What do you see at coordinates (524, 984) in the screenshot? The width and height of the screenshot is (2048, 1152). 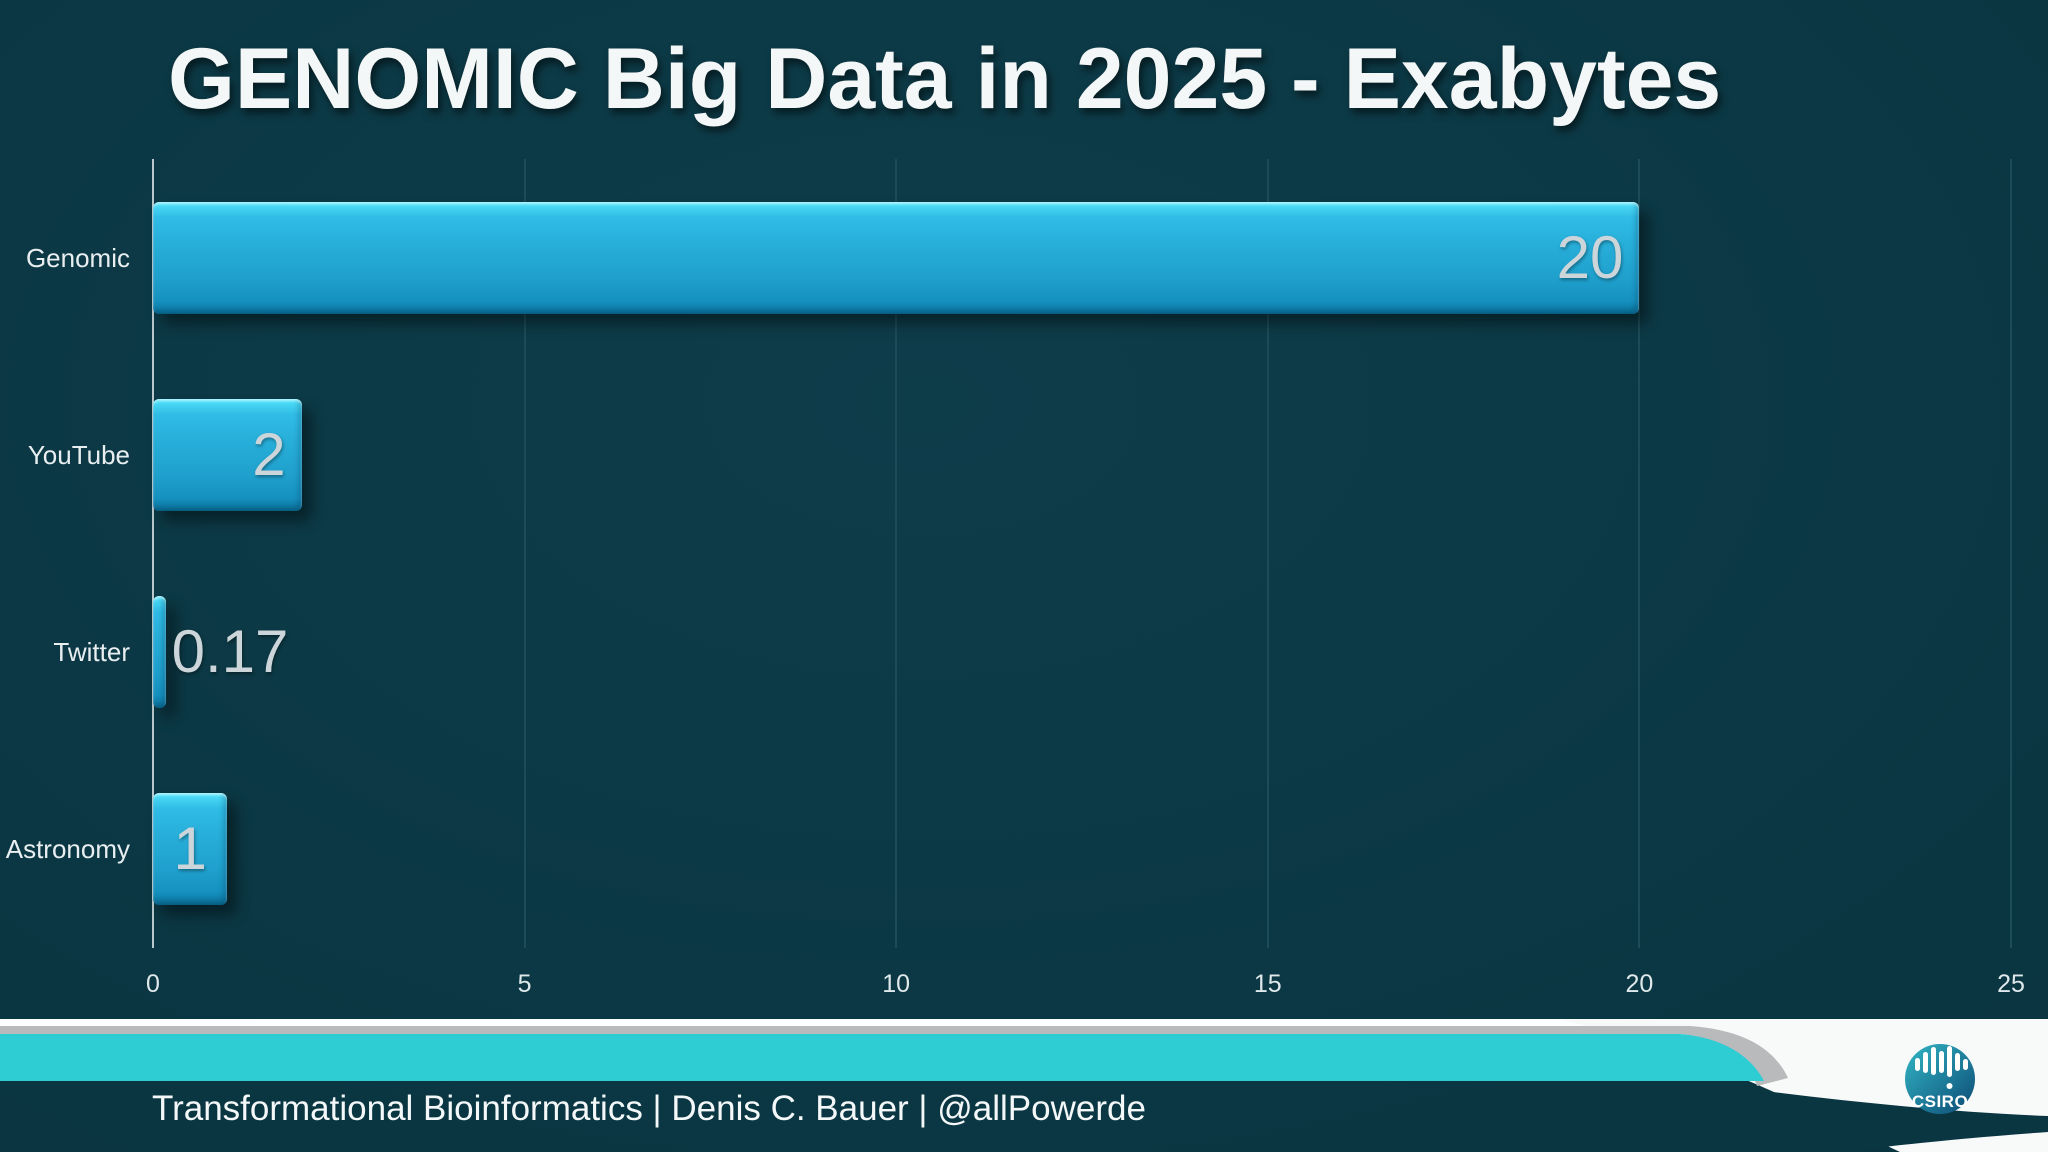 I see `x-tick-label-5: 5` at bounding box center [524, 984].